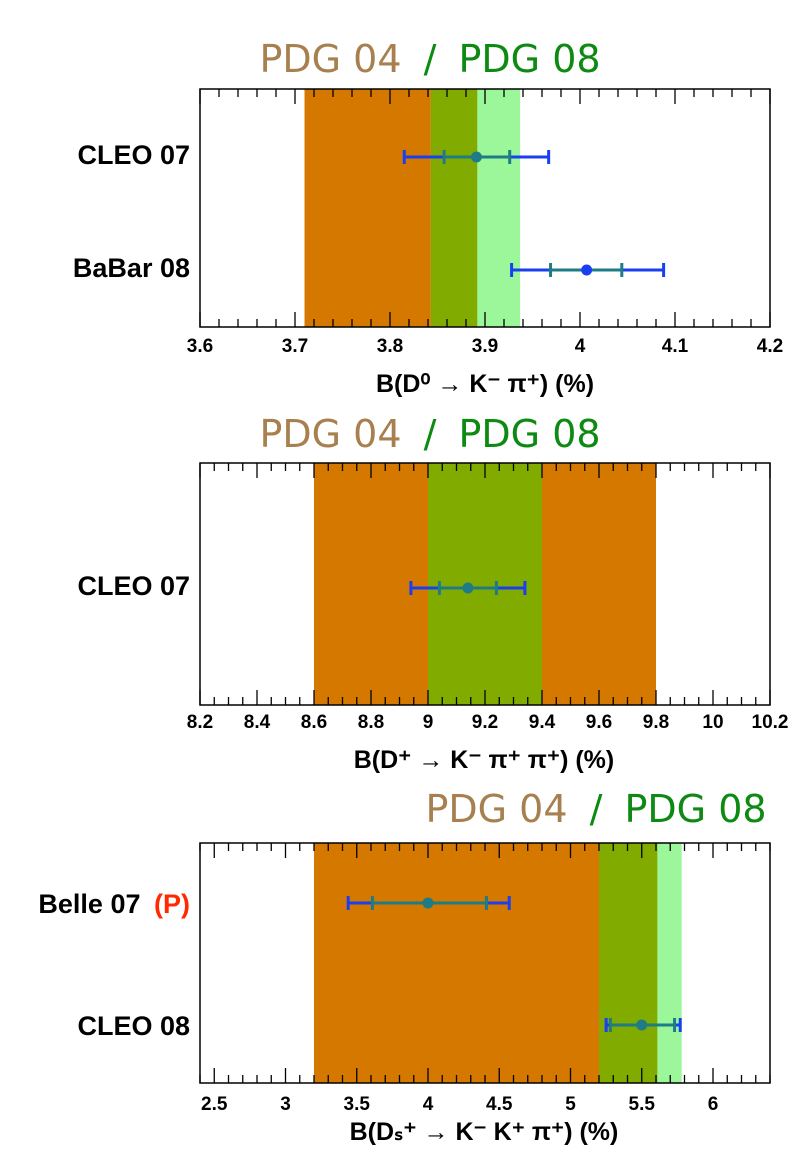  Describe the element at coordinates (534, 213) in the screenshot. I see `panel-d0-measurements` at that location.